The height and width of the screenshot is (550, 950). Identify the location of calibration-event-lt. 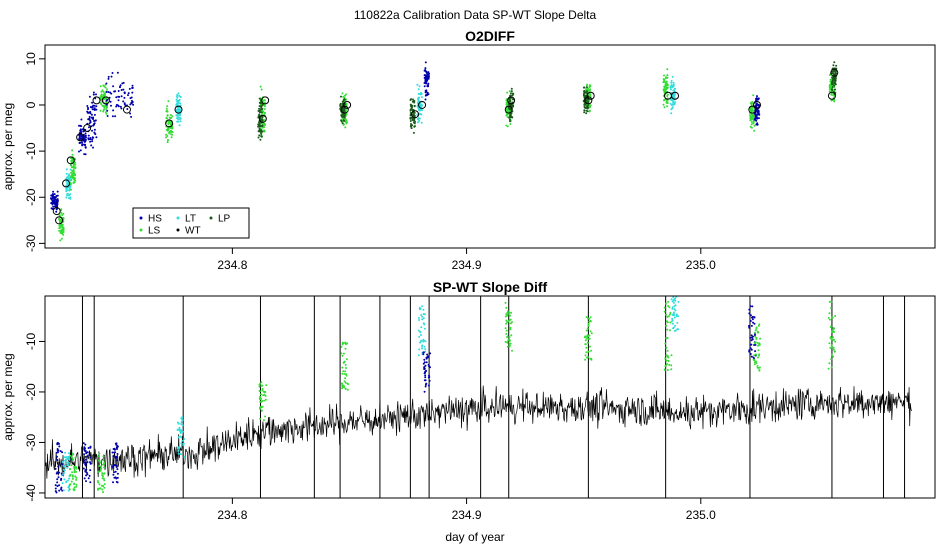
(675, 314).